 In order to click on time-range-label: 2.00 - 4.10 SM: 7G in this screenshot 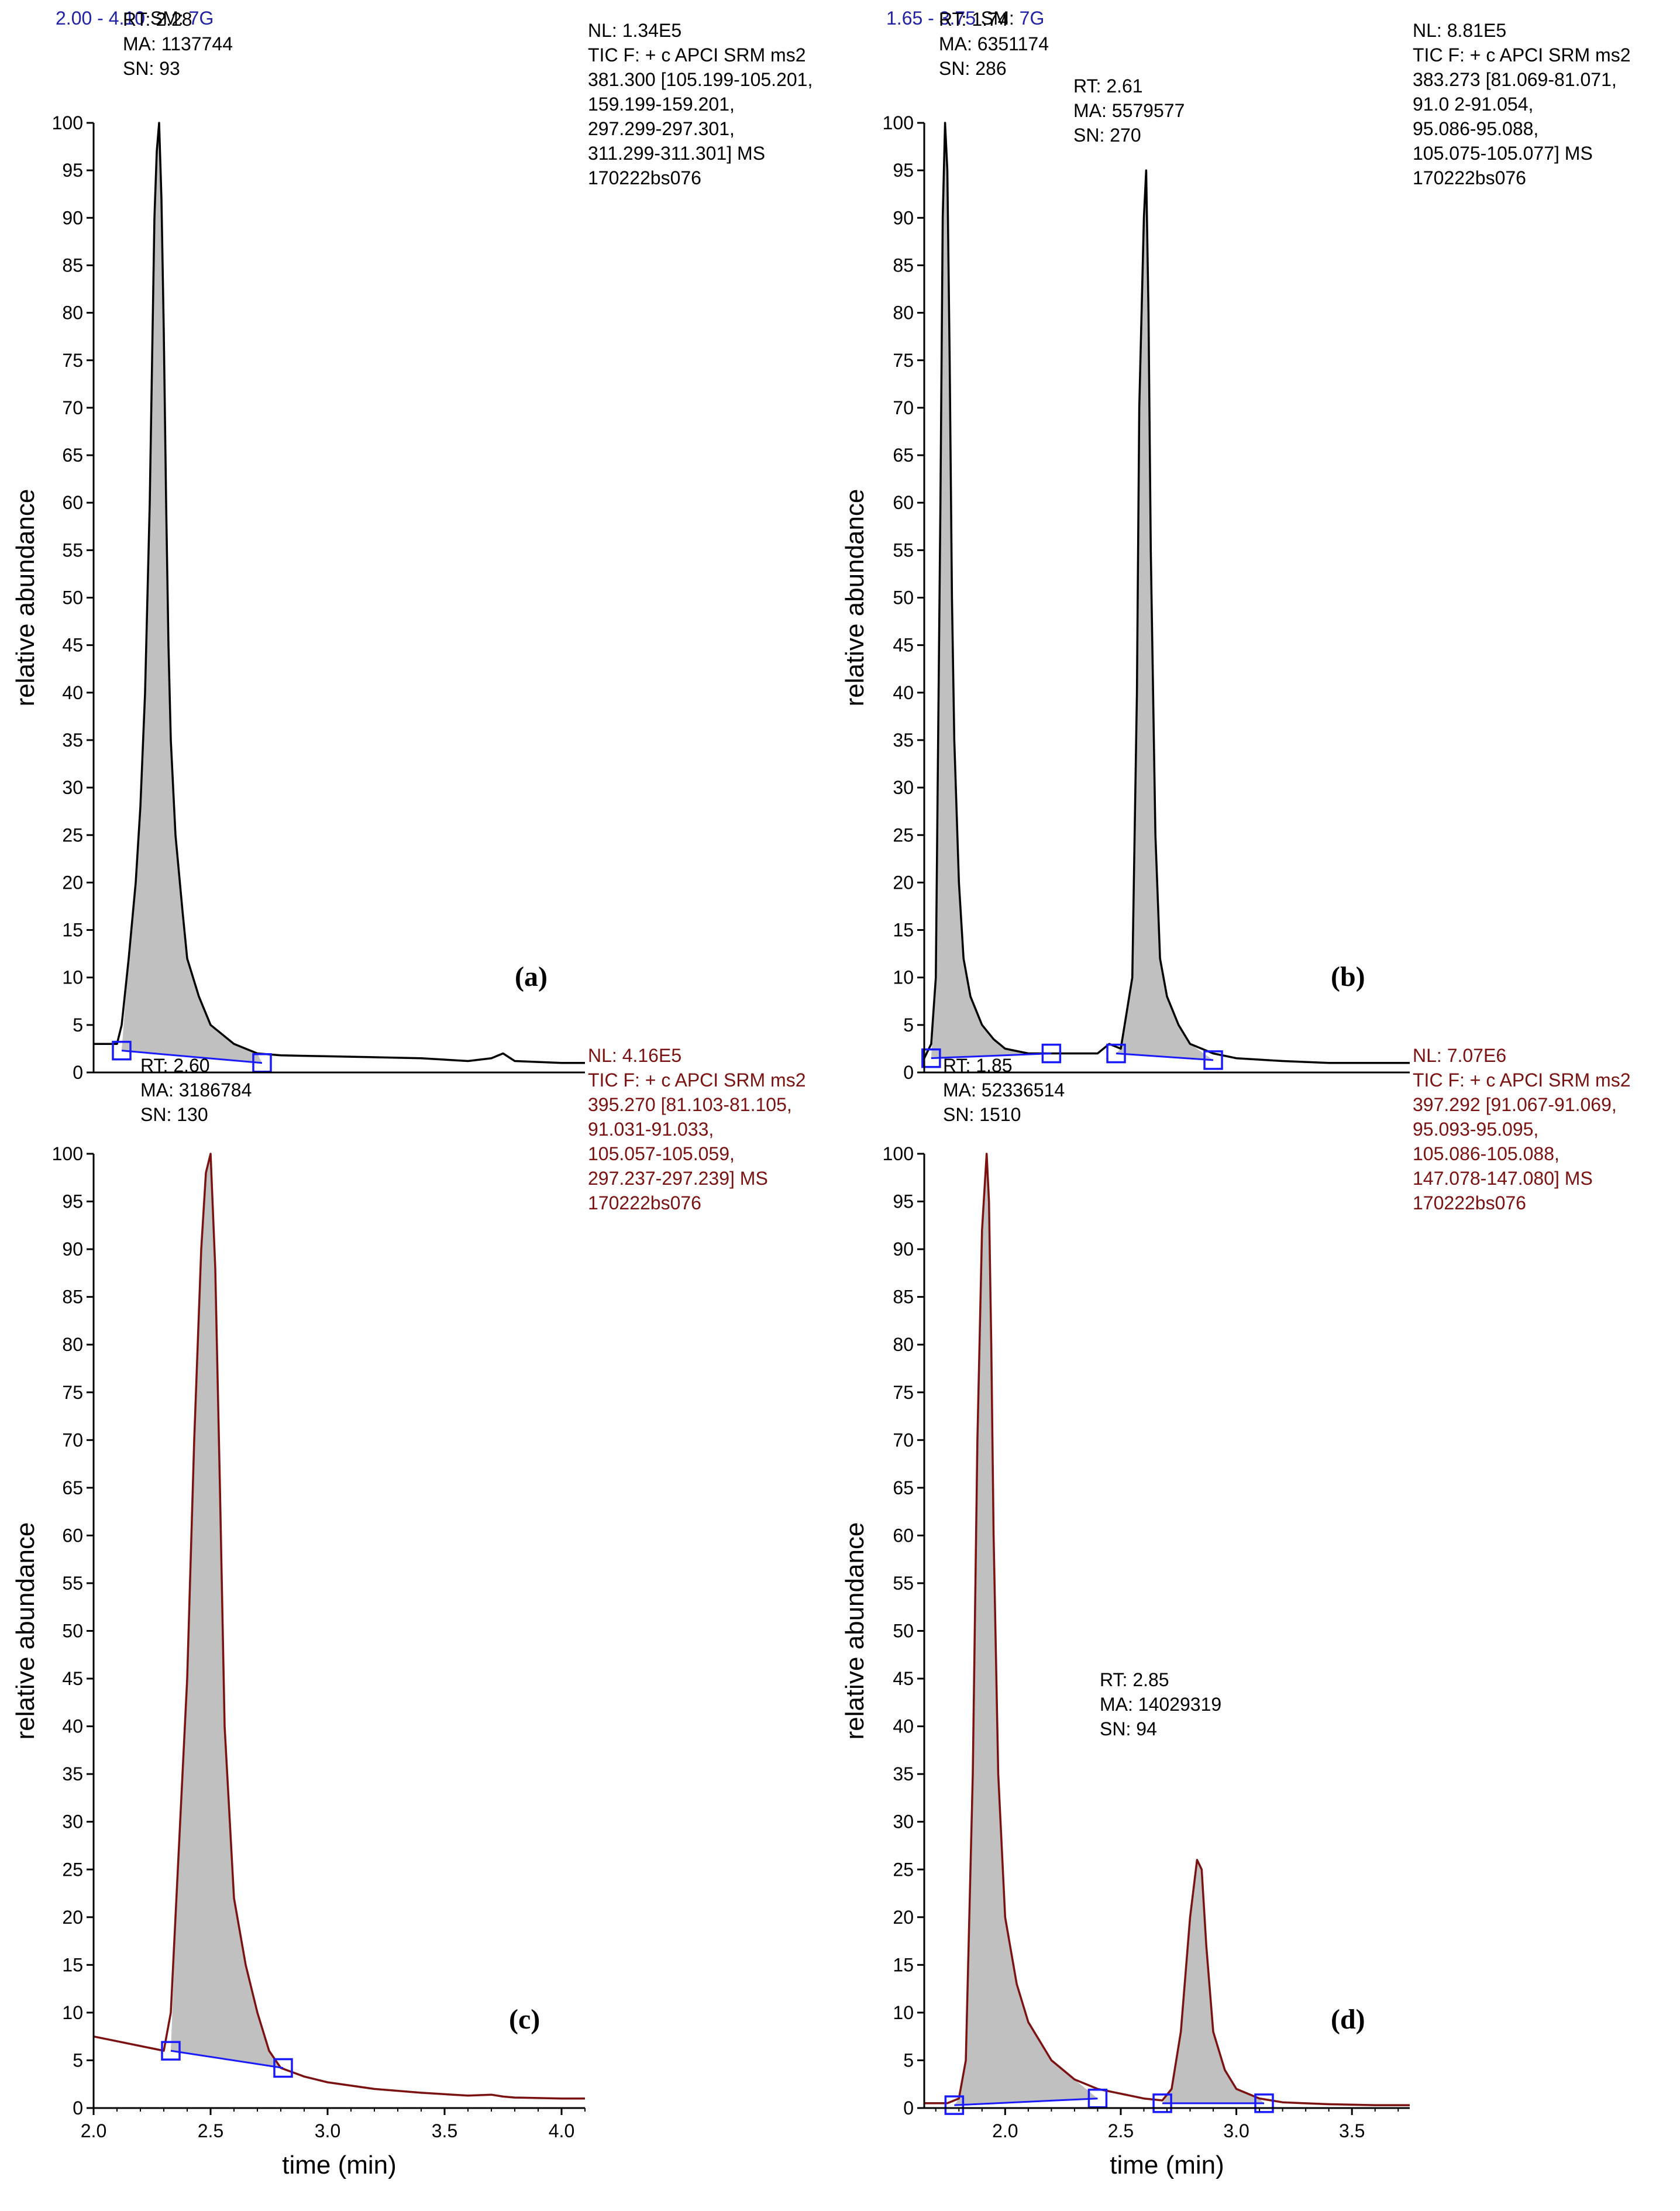, I will do `click(135, 18)`.